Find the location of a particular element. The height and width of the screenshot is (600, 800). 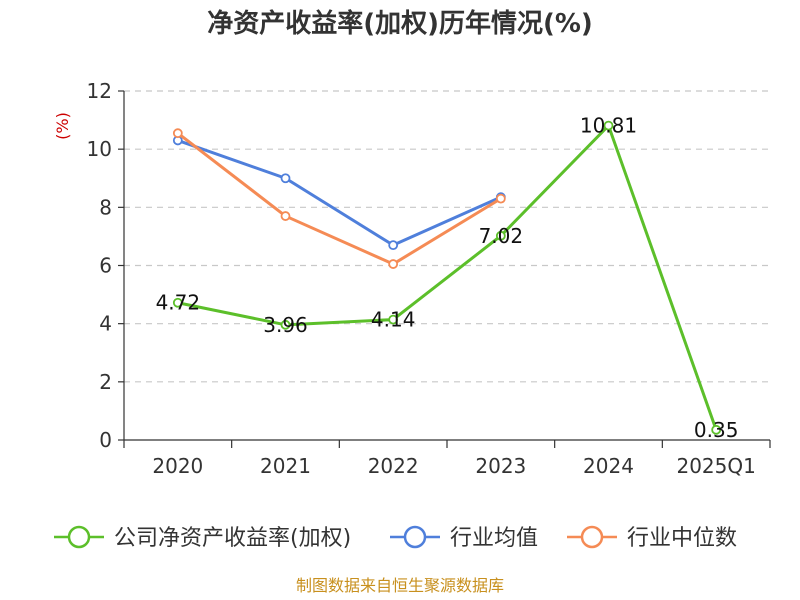

legend-label: 公司净资产收益率(加权) is located at coordinates (232, 538).